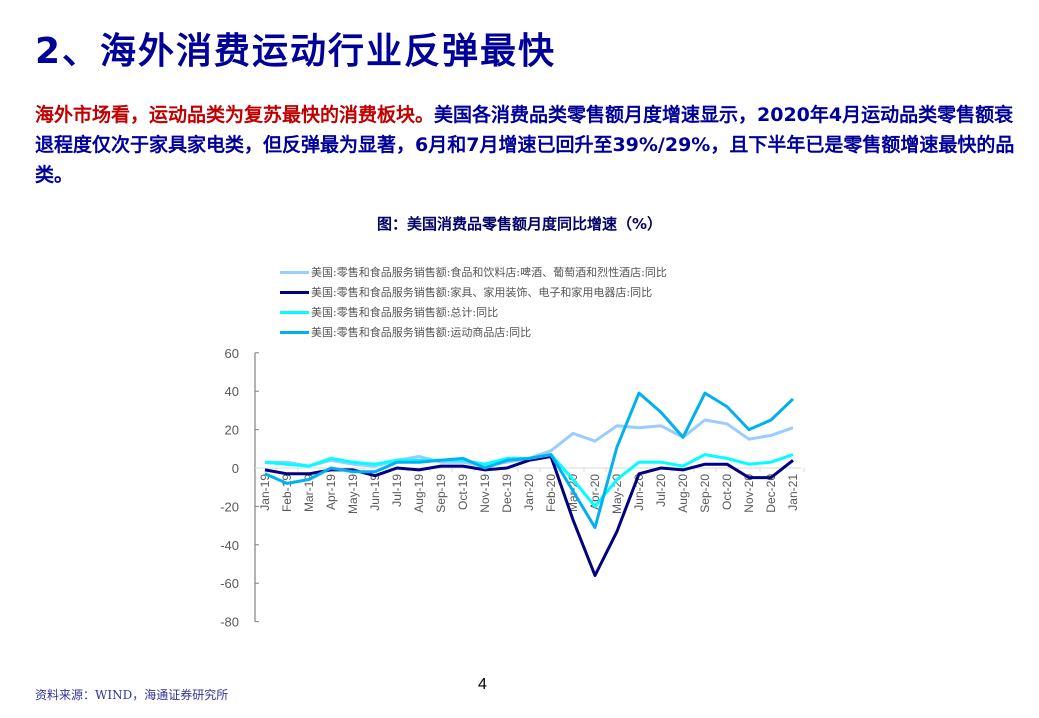 The image size is (1039, 718). I want to click on y-tick-label: -80, so click(229, 622).